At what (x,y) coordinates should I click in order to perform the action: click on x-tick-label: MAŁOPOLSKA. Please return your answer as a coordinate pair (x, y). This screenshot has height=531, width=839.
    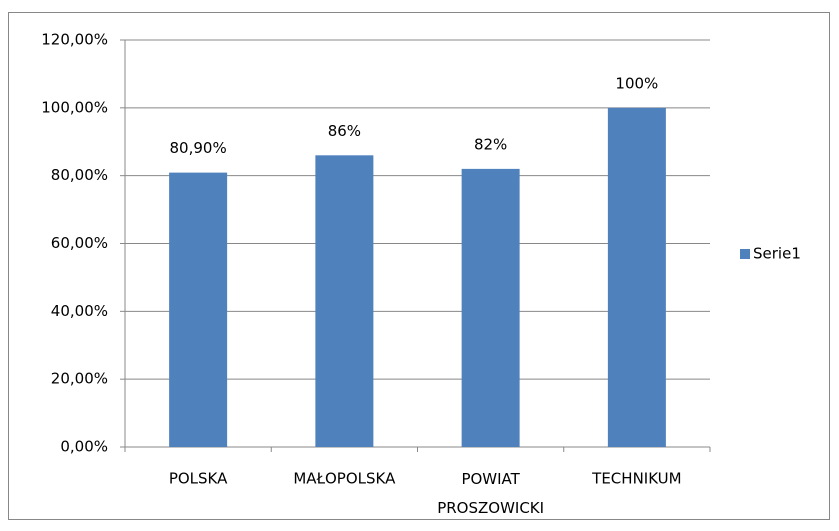
    Looking at the image, I should click on (344, 479).